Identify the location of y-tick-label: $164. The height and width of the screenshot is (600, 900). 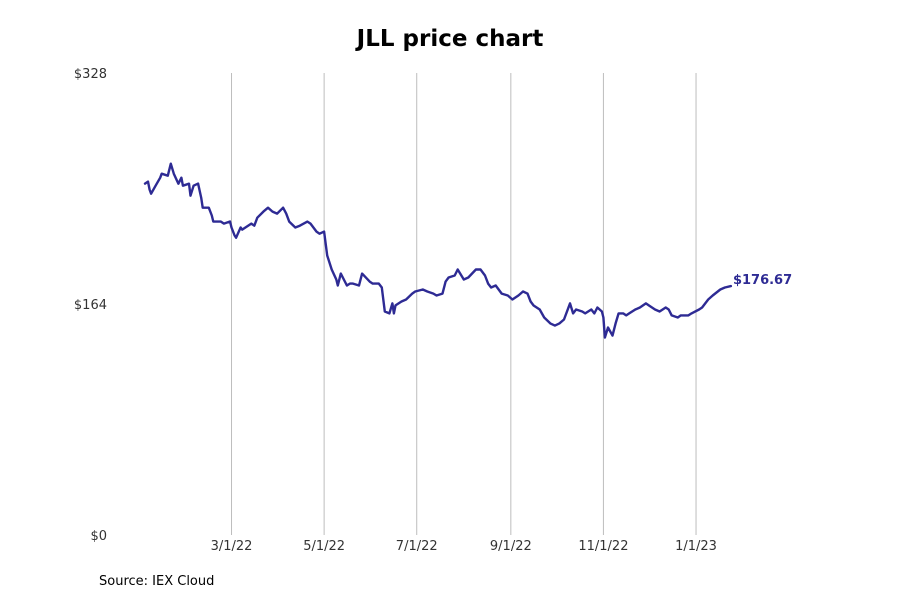
(90, 305).